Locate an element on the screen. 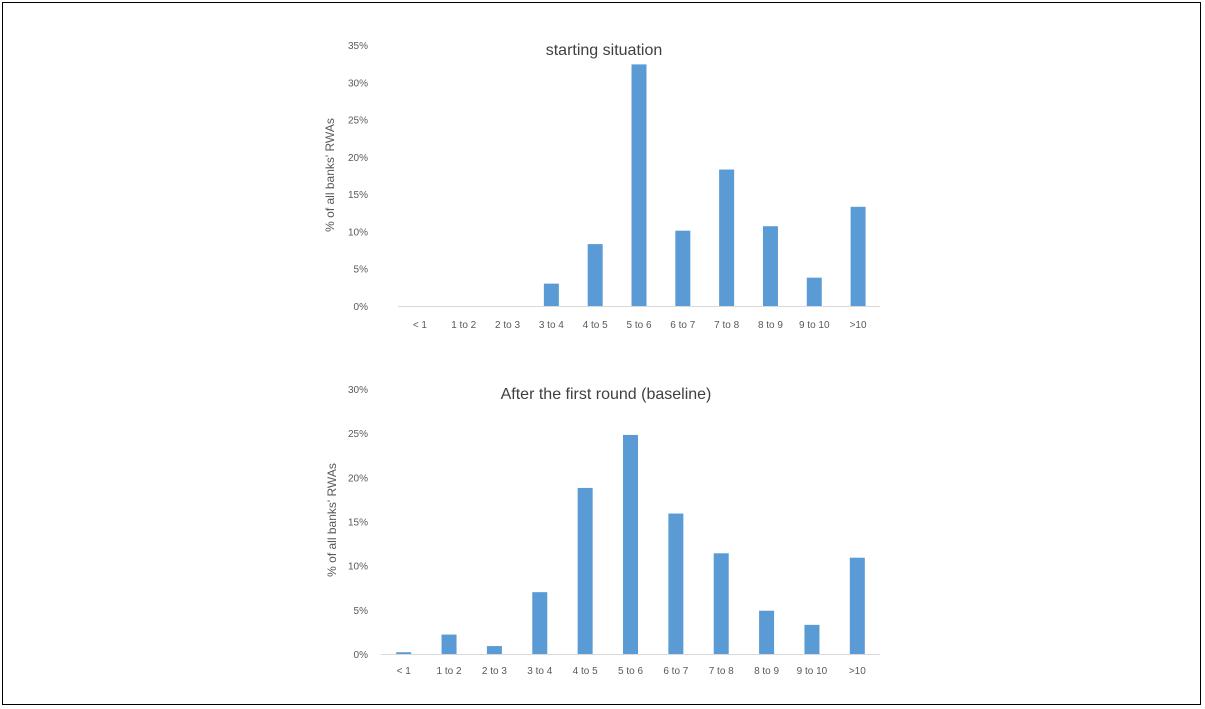 The height and width of the screenshot is (709, 1205). chart-title: starting situation is located at coordinates (604, 50).